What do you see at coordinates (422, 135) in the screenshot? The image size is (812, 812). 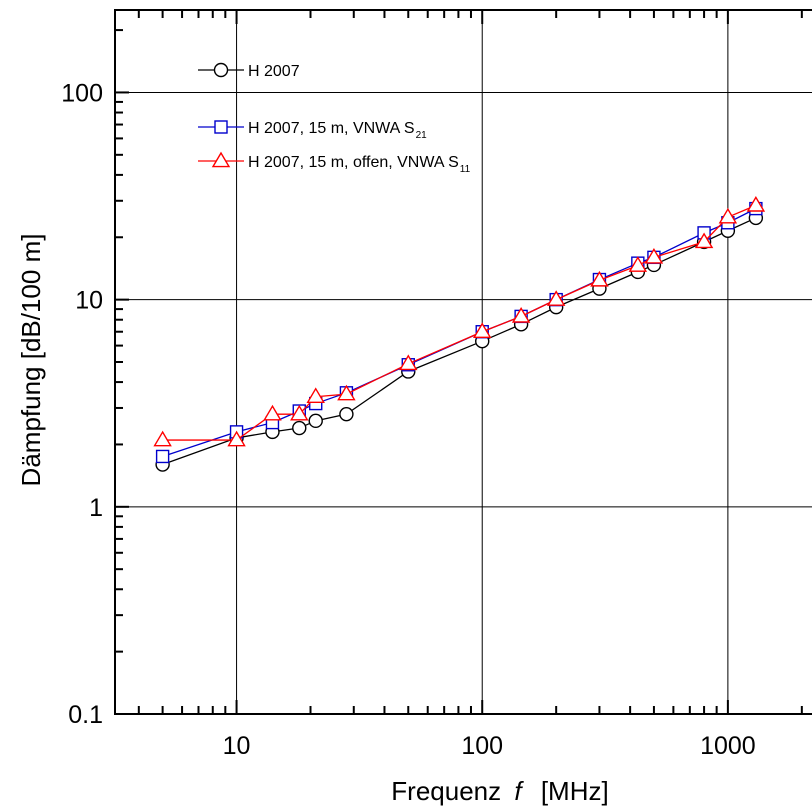 I see `legend-label-subscript: 21` at bounding box center [422, 135].